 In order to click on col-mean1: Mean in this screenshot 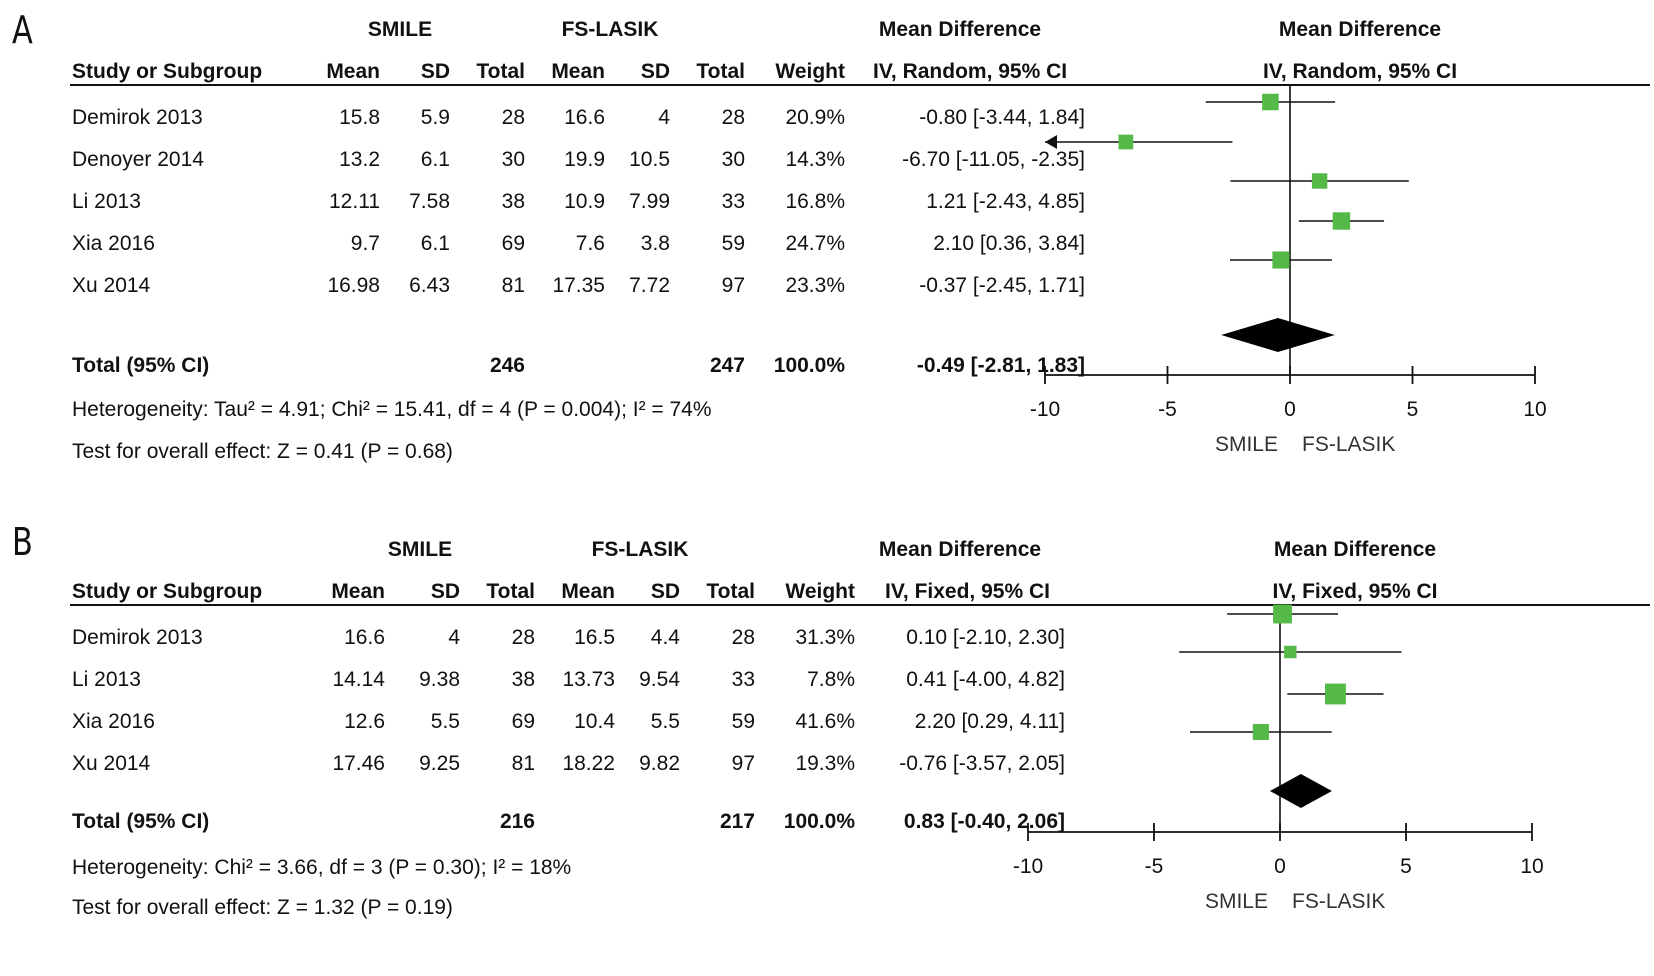, I will do `click(353, 71)`.